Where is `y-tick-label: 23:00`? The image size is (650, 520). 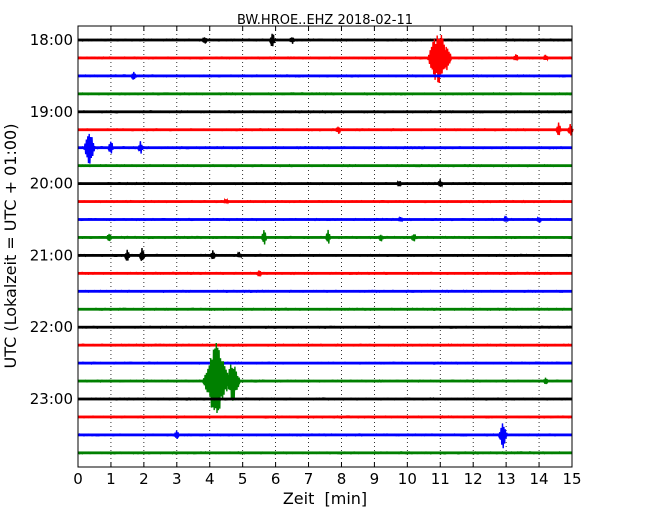 y-tick-label: 23:00 is located at coordinates (51, 399).